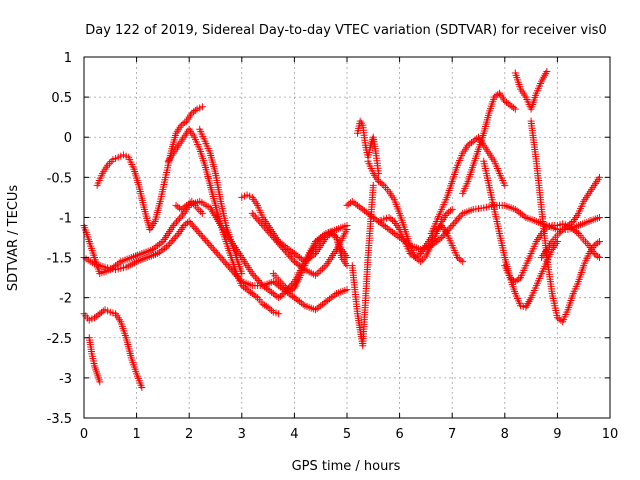 The height and width of the screenshot is (480, 640). I want to click on series-arc-q, so click(468, 185).